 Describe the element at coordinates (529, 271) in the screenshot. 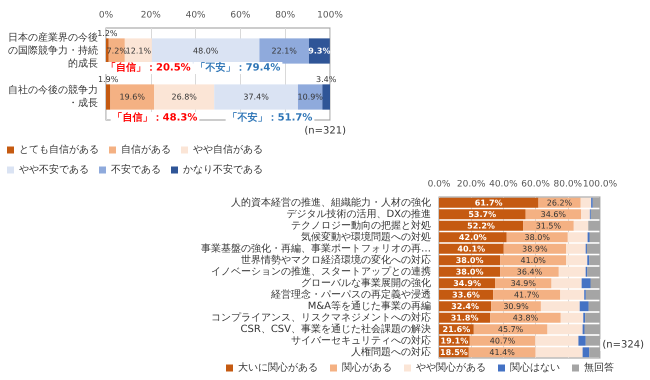

I see `data-label: 36.4%` at that location.